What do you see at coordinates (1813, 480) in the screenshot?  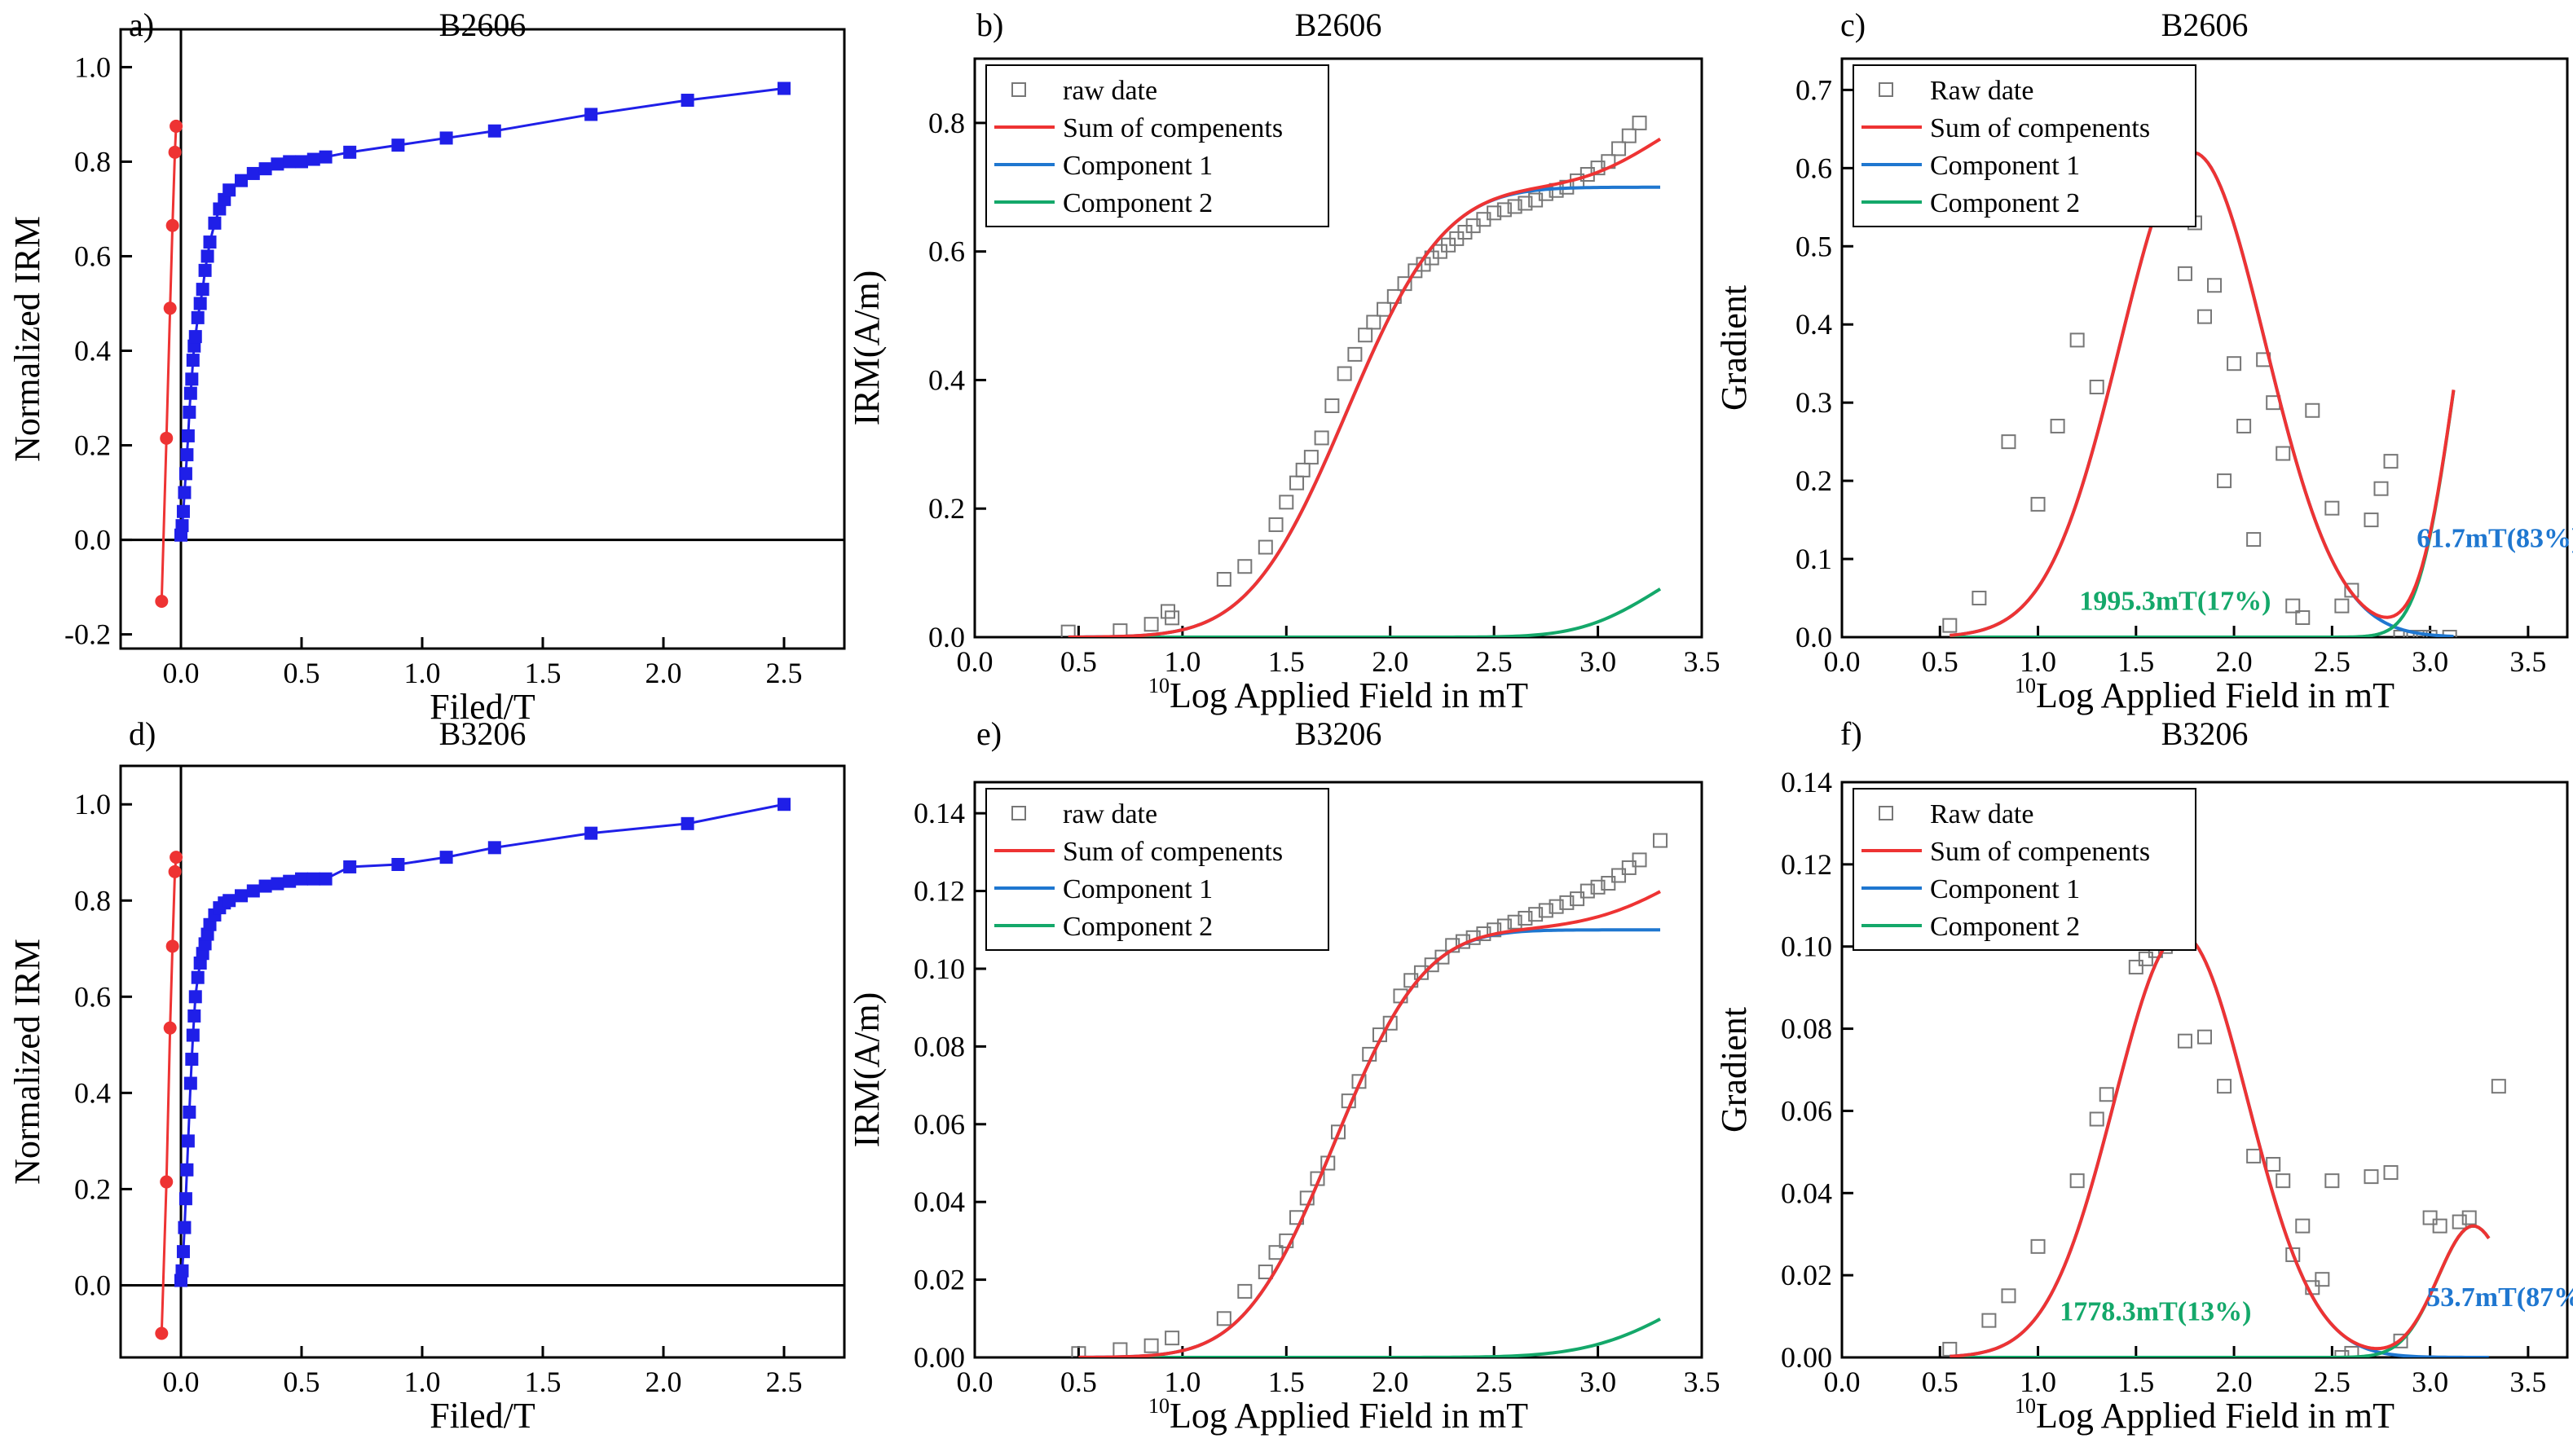 I see `y-tick-label: 0.2` at bounding box center [1813, 480].